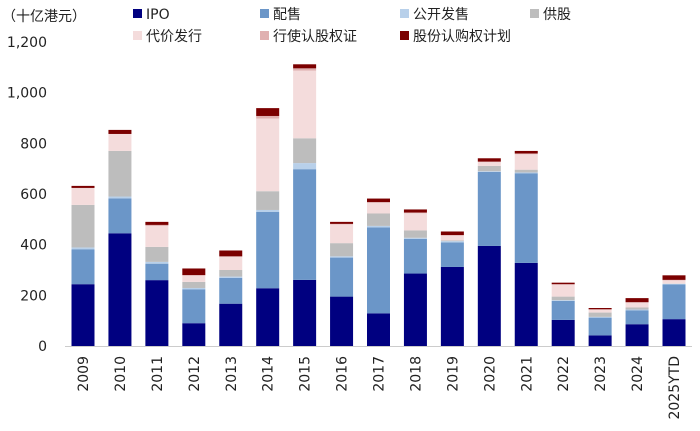  I want to click on x-tick-label: 2012, so click(195, 374).